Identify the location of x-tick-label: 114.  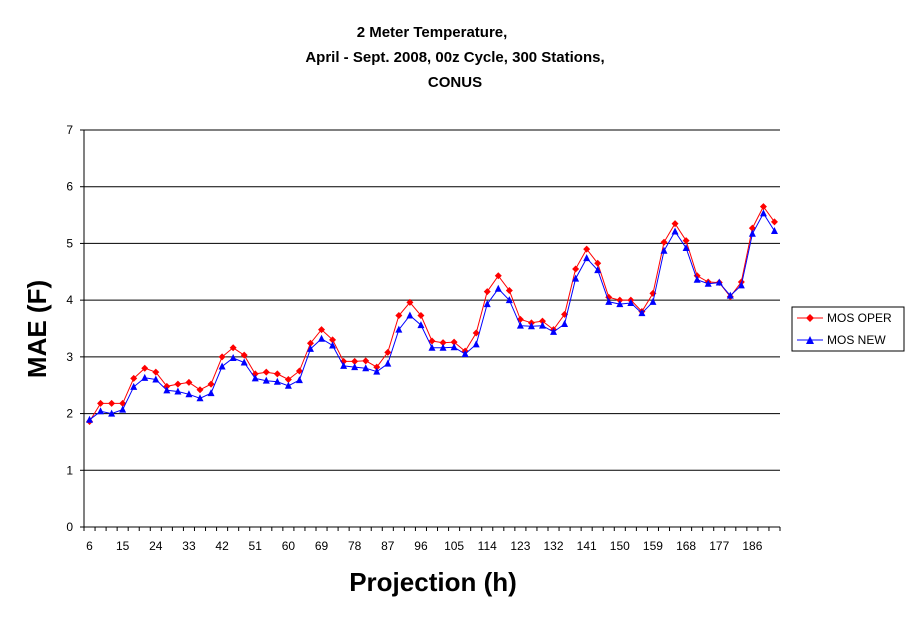
(487, 546).